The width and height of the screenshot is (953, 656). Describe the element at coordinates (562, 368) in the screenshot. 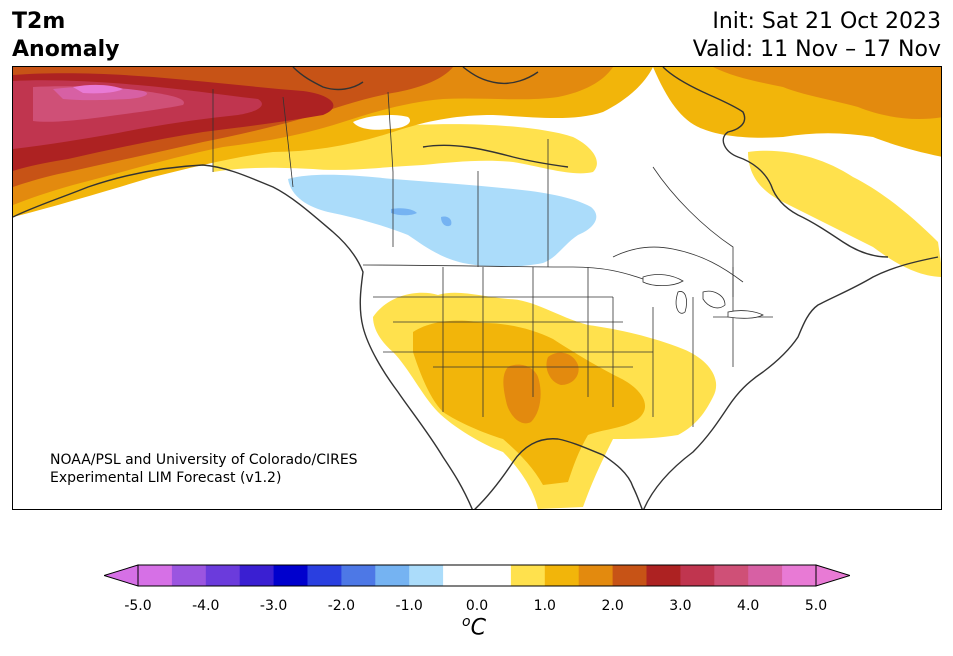

I see `anomaly-region-plus2-plains` at that location.